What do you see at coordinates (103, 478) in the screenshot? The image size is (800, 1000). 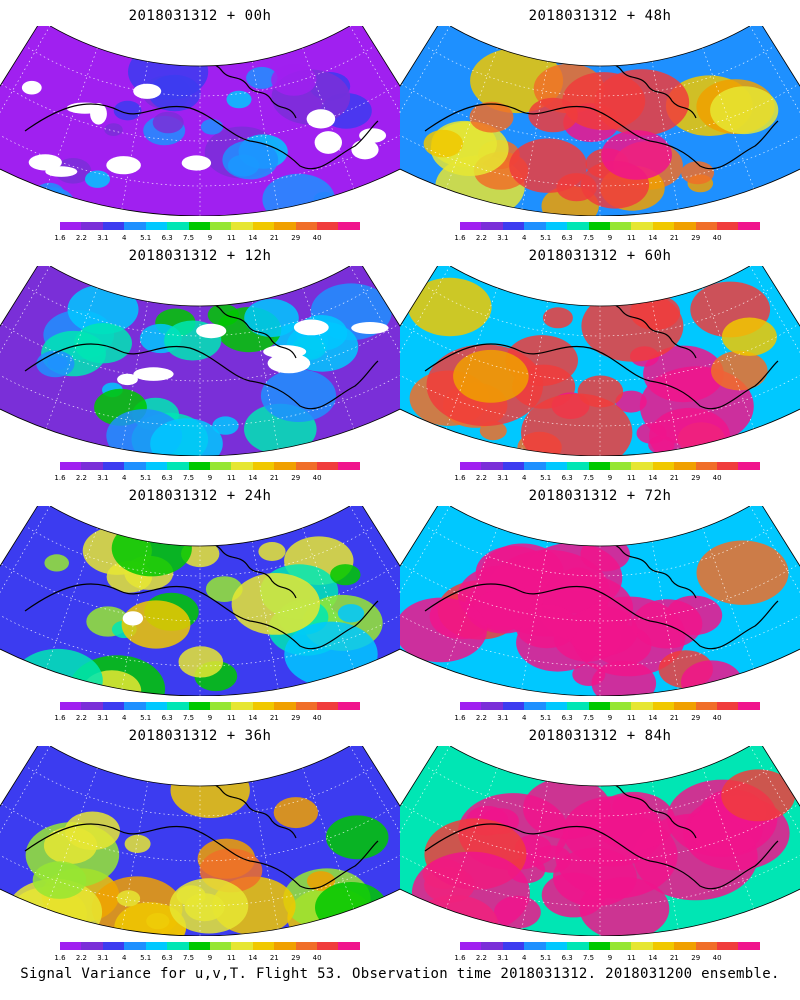 I see `colorbar-tick-label: 3.1` at bounding box center [103, 478].